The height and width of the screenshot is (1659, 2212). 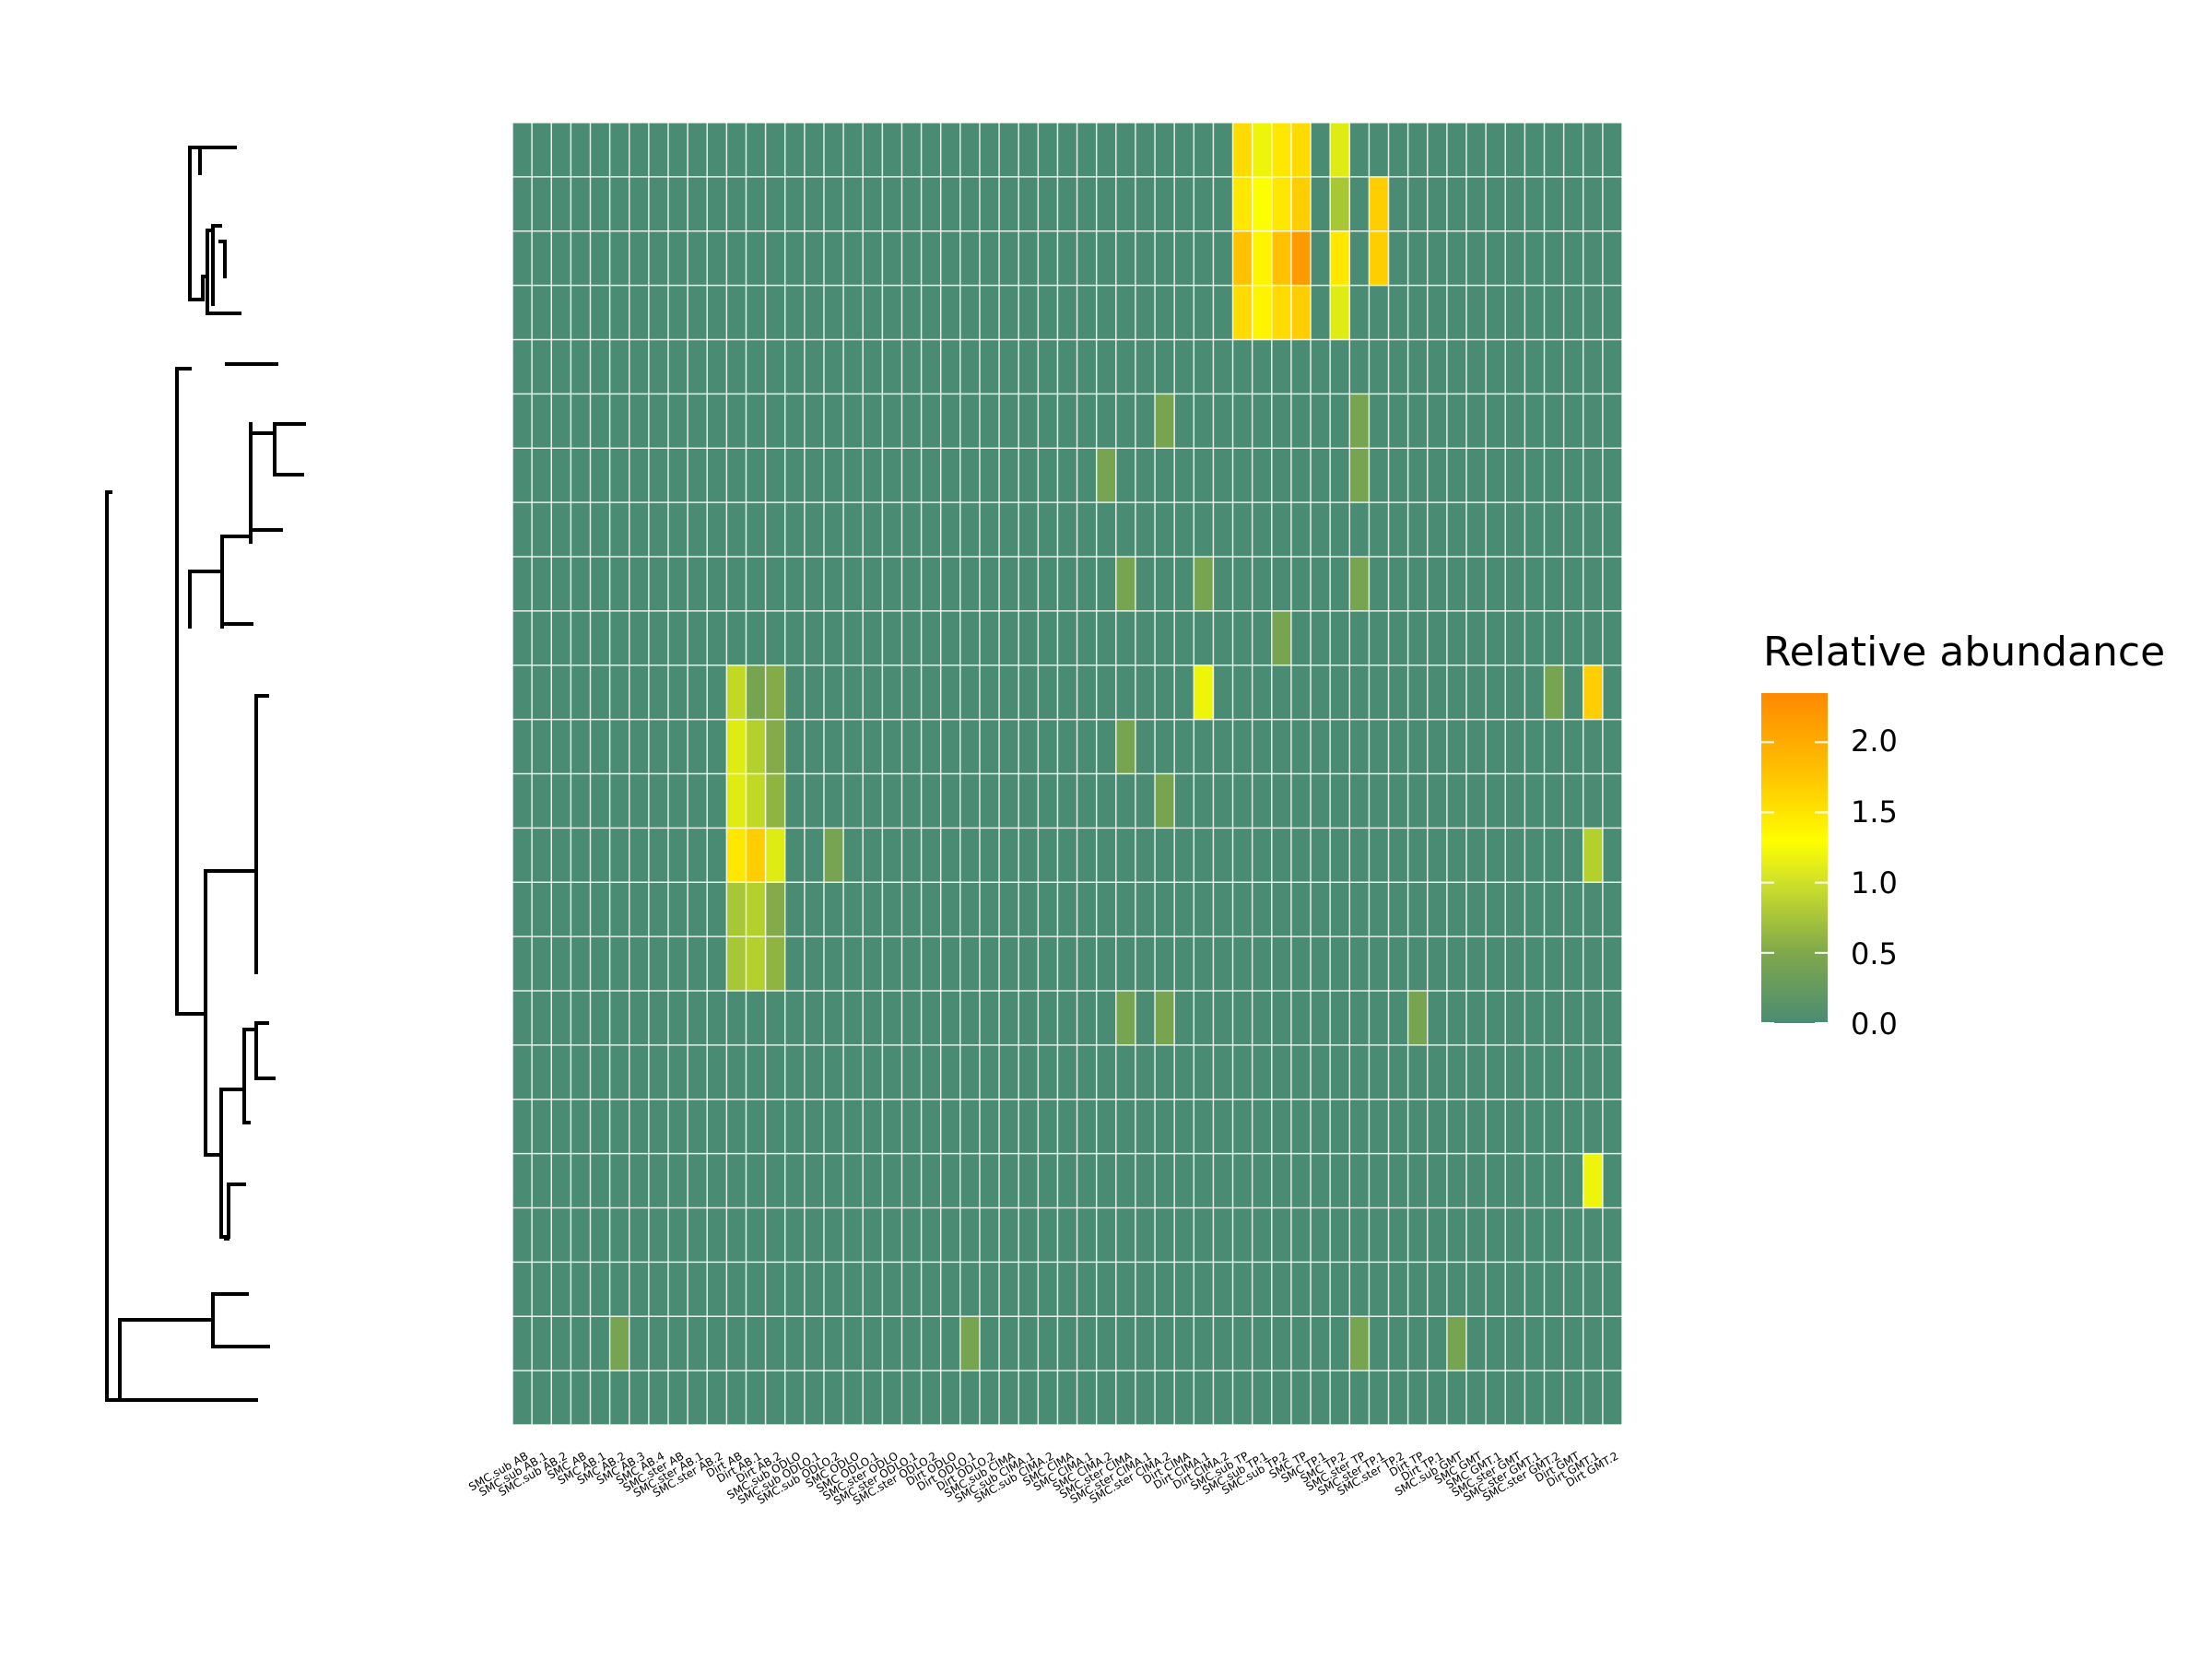 What do you see at coordinates (1359, 475) in the screenshot?
I see `heatmap-cell-r6-c43` at bounding box center [1359, 475].